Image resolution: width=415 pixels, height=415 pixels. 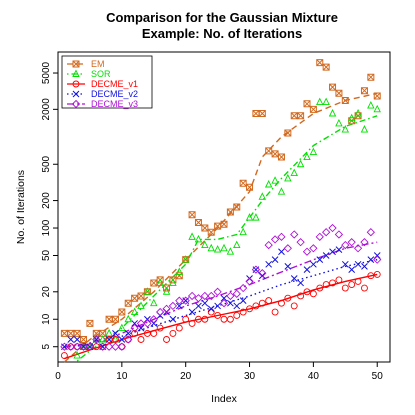 I want to click on y-axis: 5 10 20 50 100 200 500 2000 5000, so click(x=49, y=205).